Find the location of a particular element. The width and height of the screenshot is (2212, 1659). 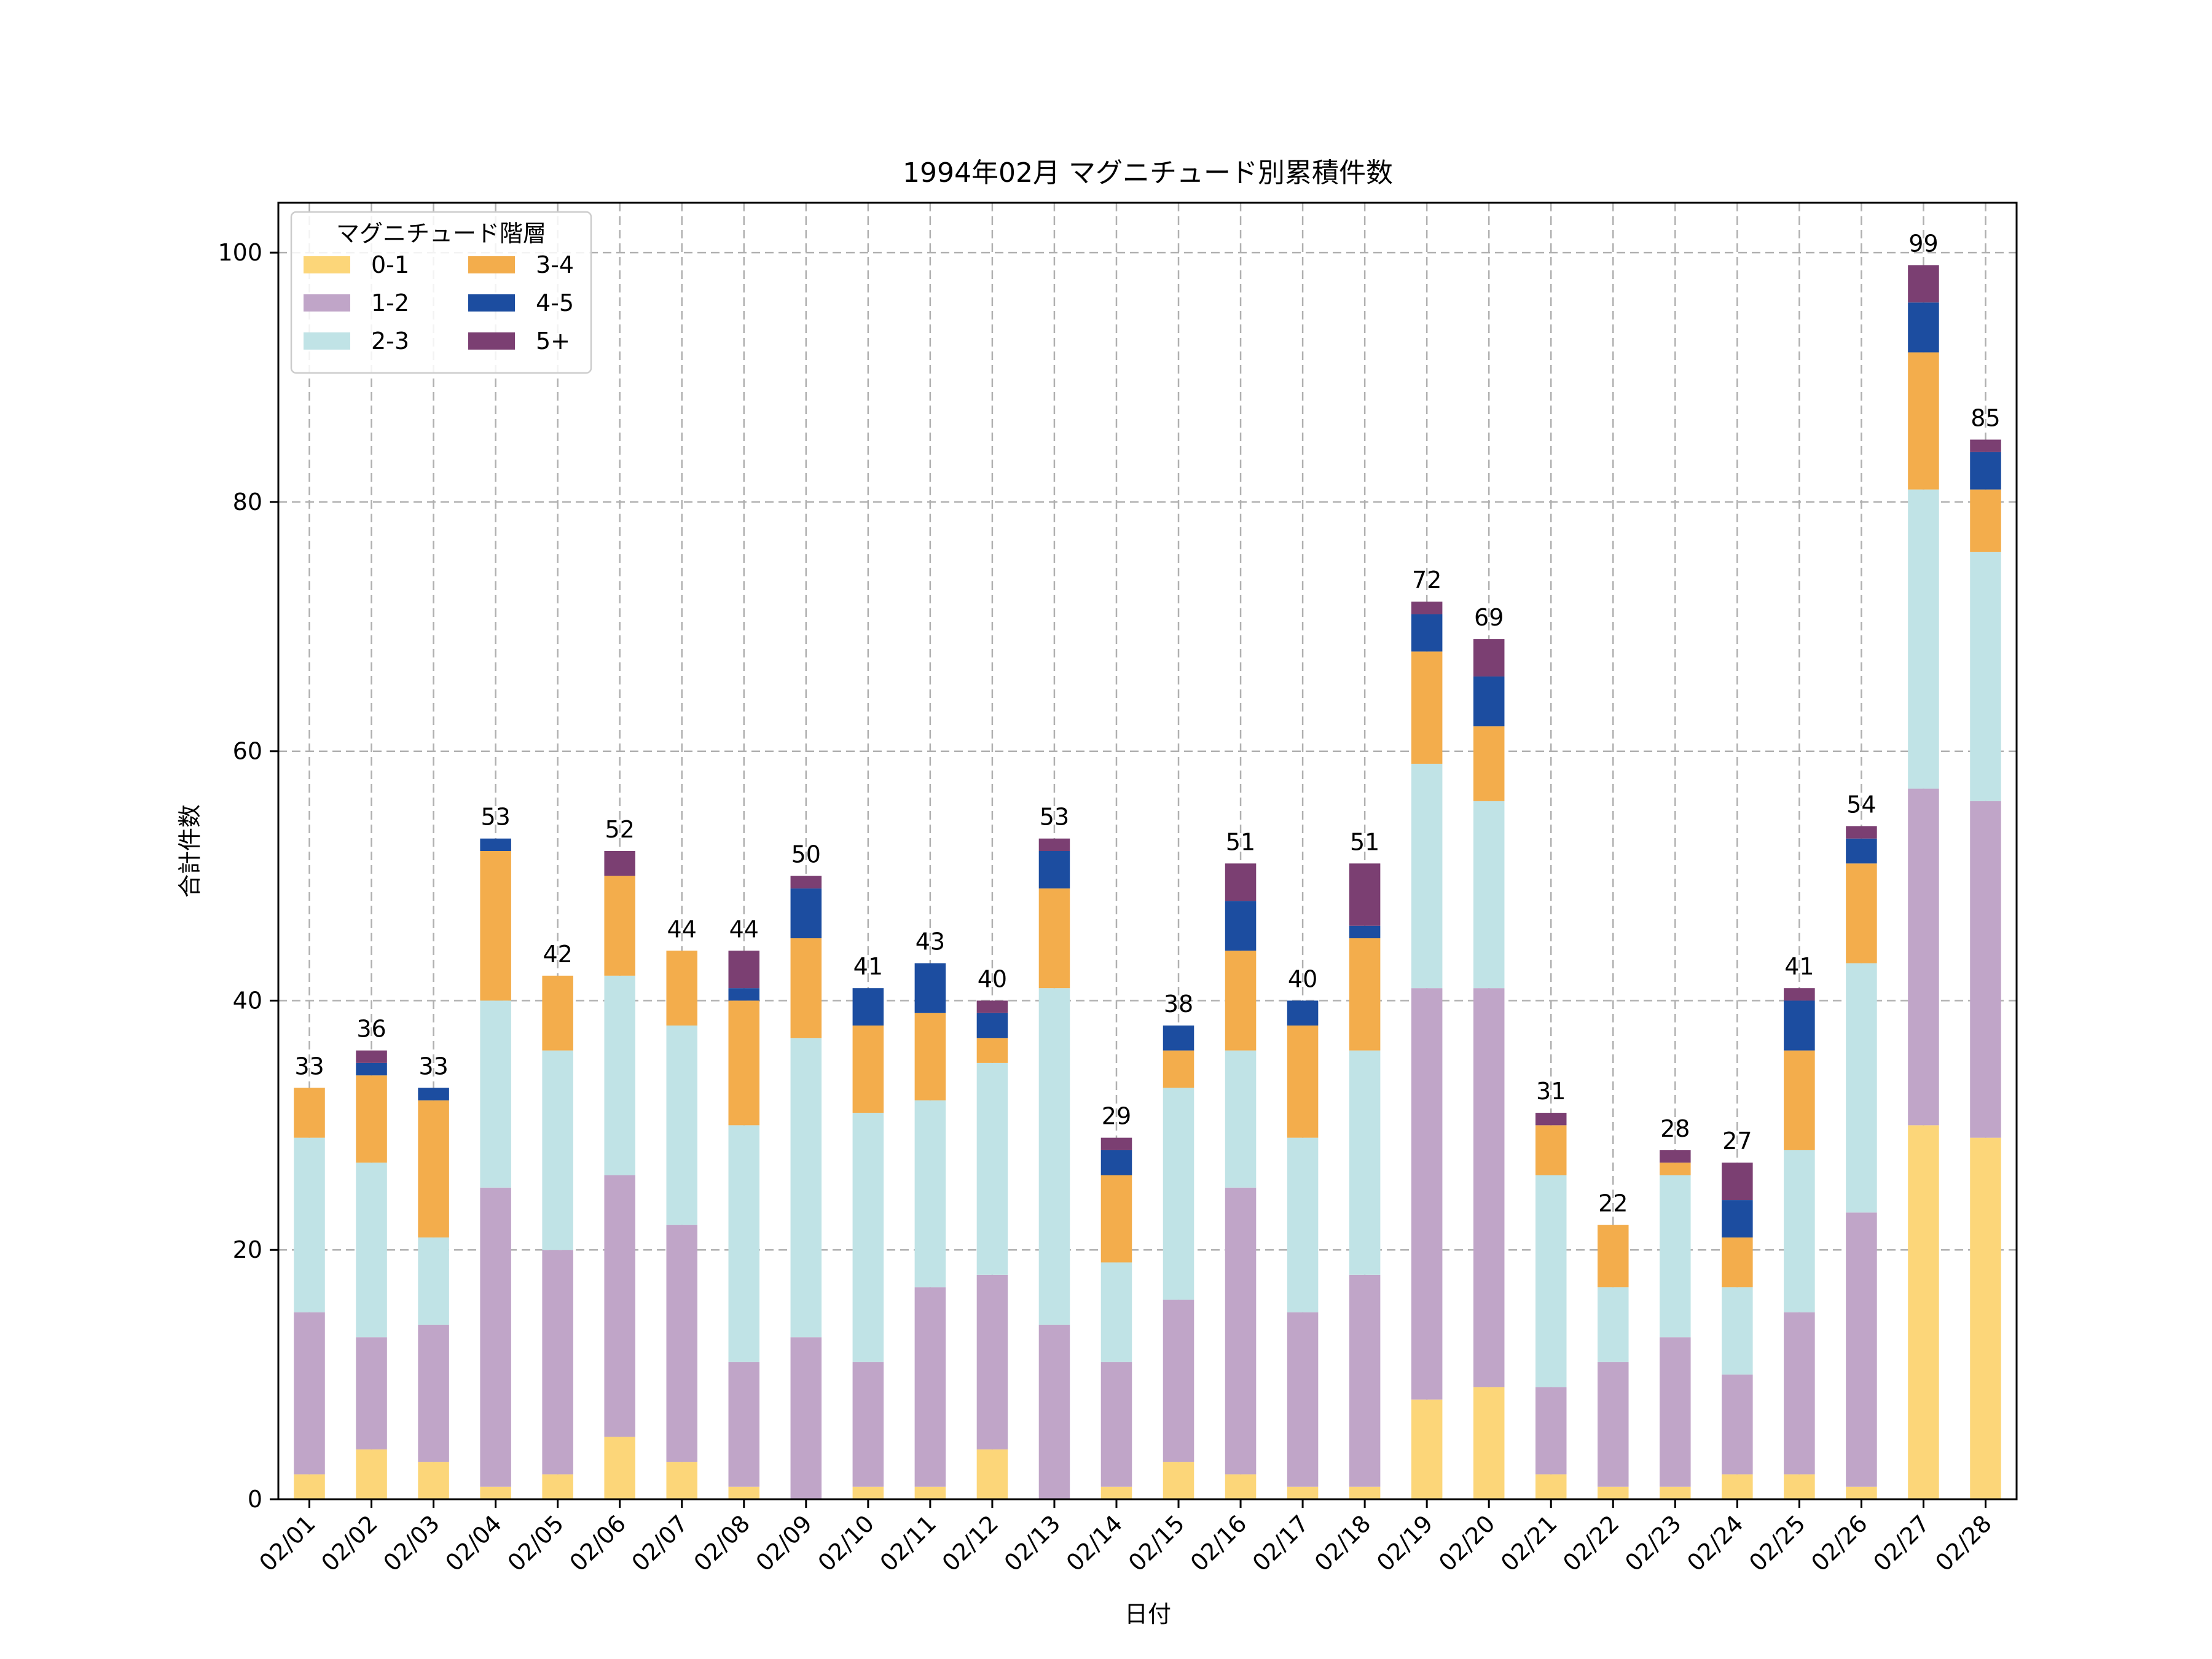

legend-label: 1-2 is located at coordinates (390, 302).